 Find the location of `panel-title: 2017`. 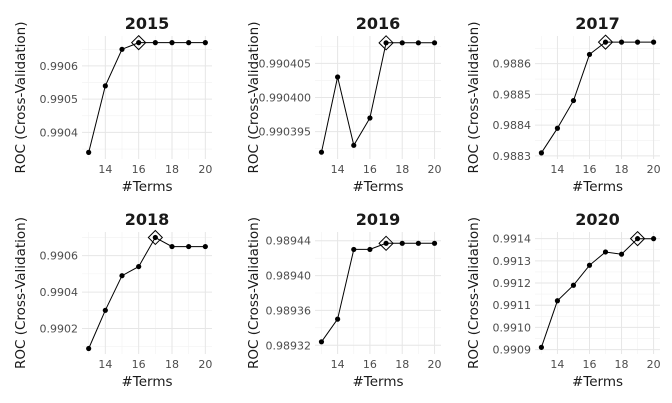

panel-title: 2017 is located at coordinates (597, 23).